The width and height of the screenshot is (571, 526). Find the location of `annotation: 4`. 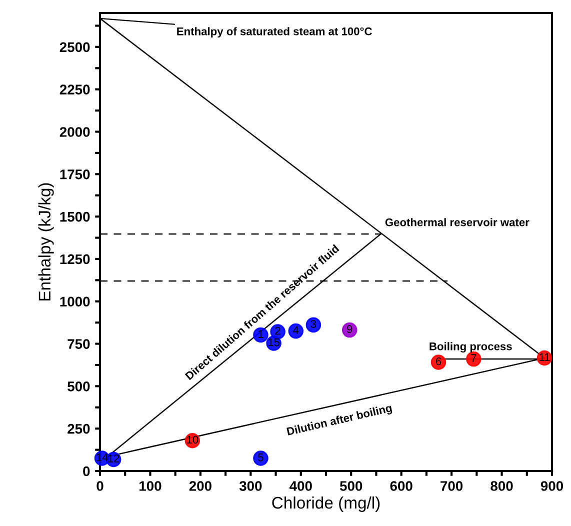

annotation: 4 is located at coordinates (296, 330).